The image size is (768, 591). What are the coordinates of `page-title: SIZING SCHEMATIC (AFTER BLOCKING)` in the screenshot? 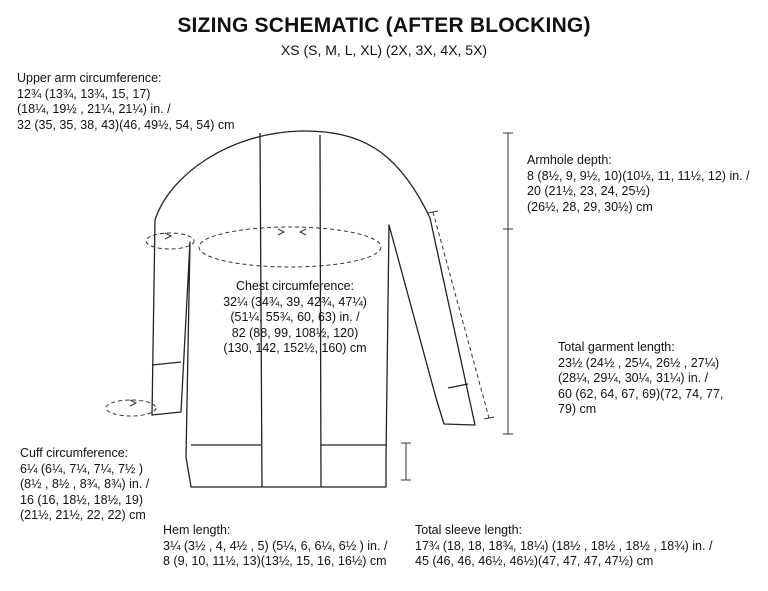 It's located at (384, 25).